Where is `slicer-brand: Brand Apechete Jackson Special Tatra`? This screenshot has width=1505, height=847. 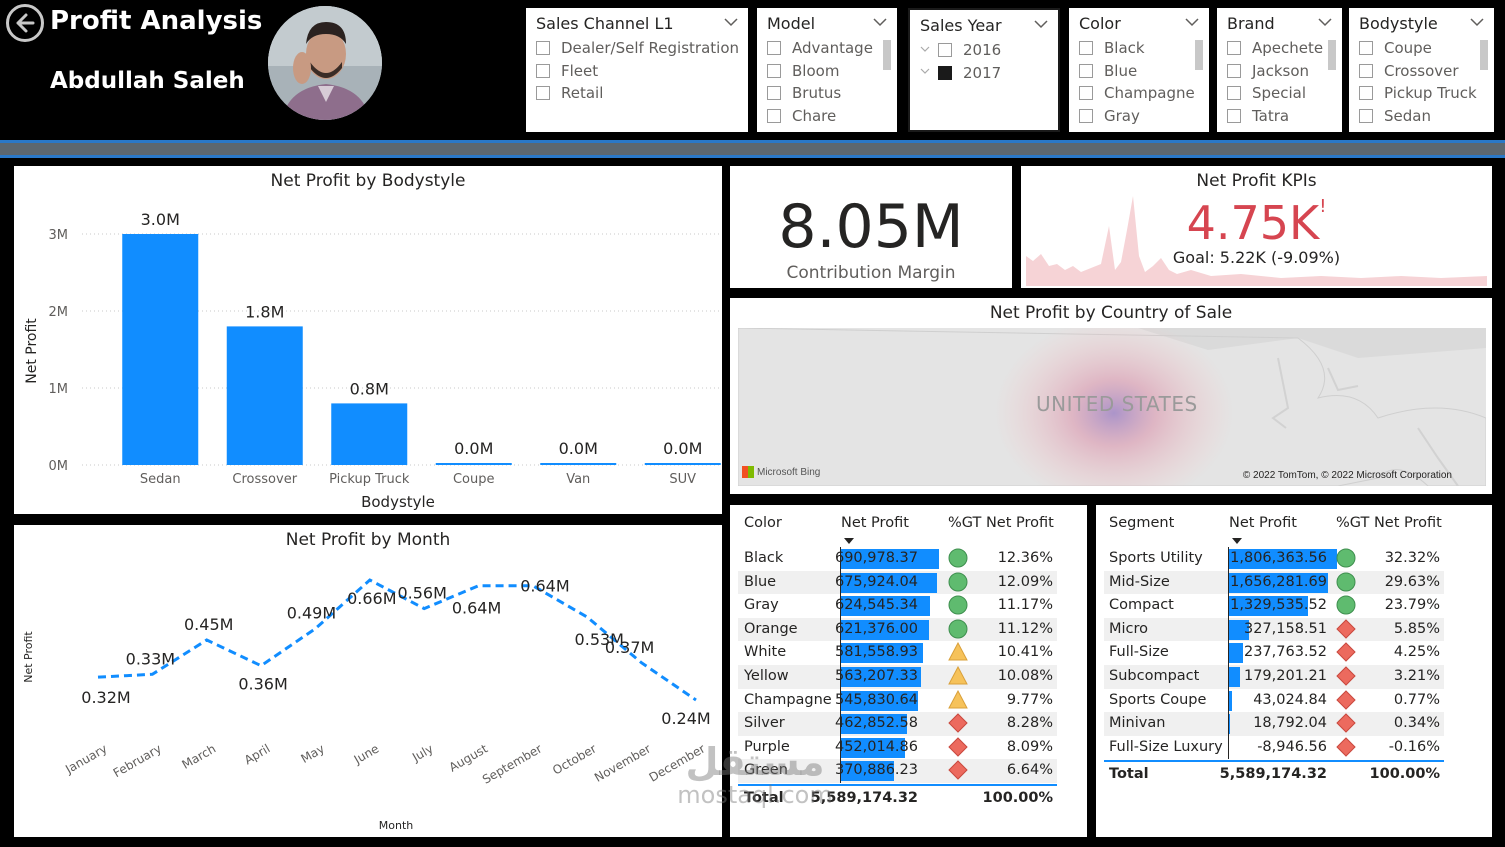
slicer-brand: Brand Apechete Jackson Special Tatra is located at coordinates (1279, 70).